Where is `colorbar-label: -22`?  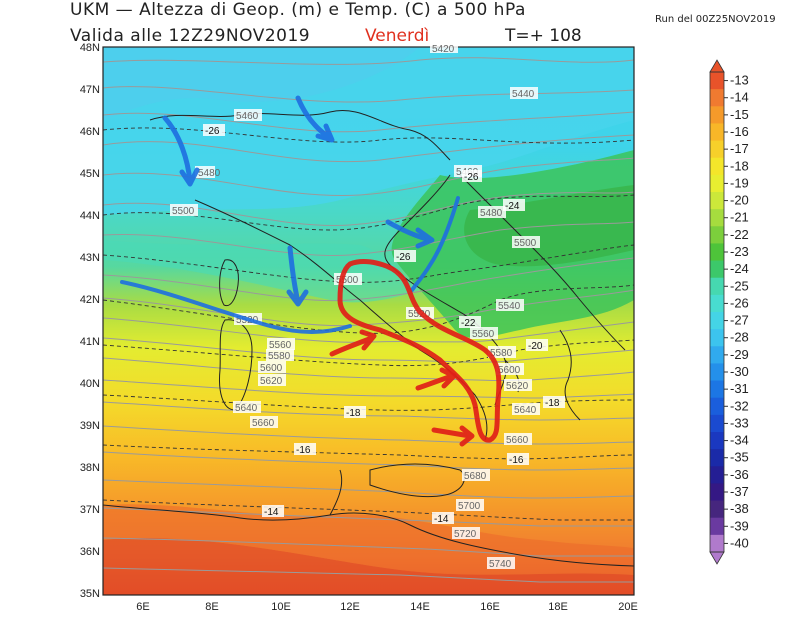
colorbar-label: -22 is located at coordinates (739, 234).